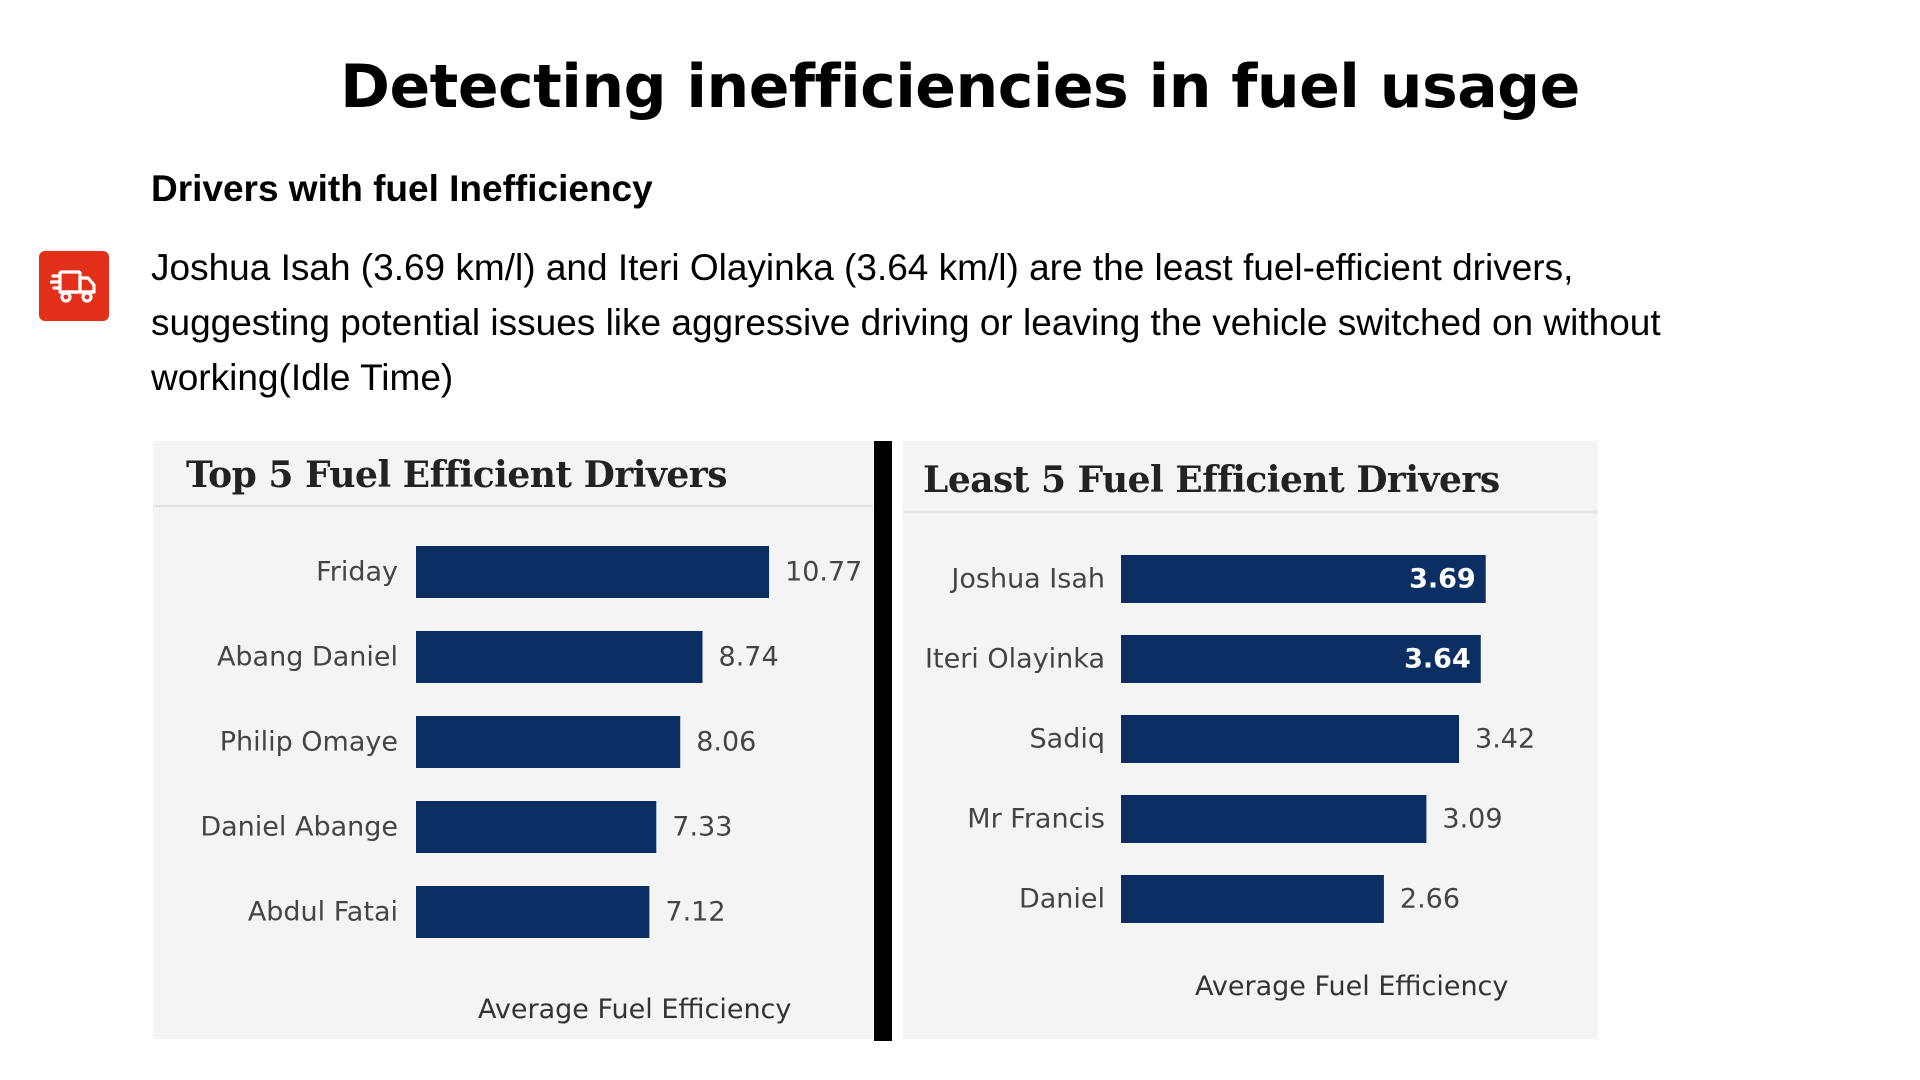 The width and height of the screenshot is (1920, 1080). I want to click on top5-chart-title: Top 5 Fuel Efficient Drivers, so click(457, 475).